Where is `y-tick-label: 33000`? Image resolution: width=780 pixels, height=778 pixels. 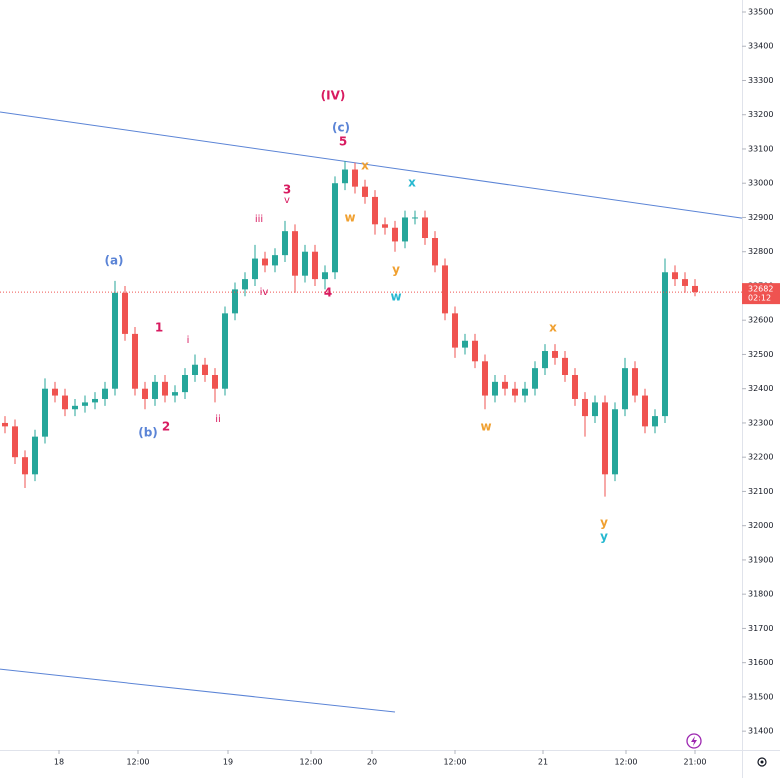 y-tick-label: 33000 is located at coordinates (760, 183).